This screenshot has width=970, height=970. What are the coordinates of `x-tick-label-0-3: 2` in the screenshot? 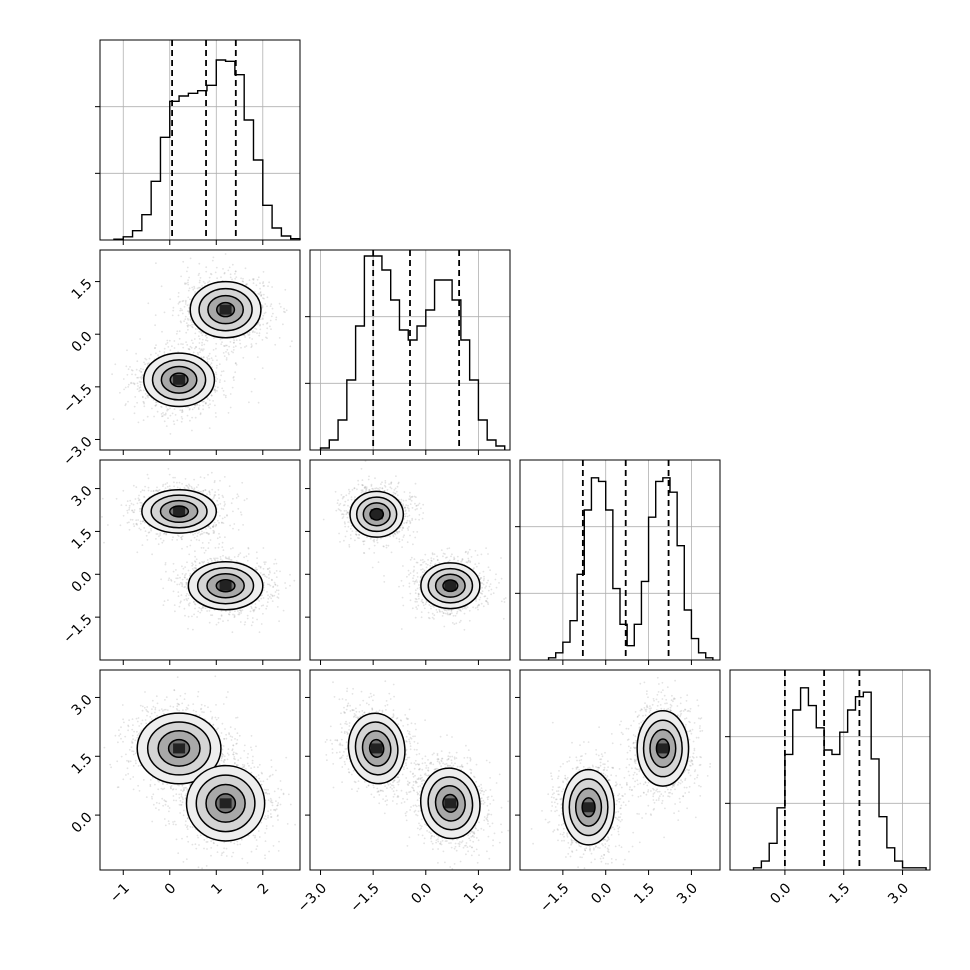 It's located at (264, 889).